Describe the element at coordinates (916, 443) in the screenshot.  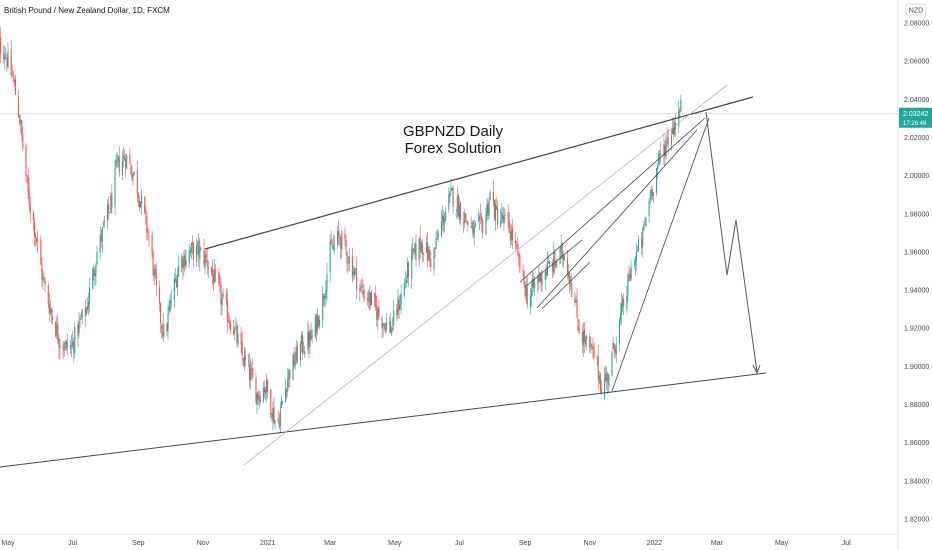
I see `y-tick-label: 1.86000` at that location.